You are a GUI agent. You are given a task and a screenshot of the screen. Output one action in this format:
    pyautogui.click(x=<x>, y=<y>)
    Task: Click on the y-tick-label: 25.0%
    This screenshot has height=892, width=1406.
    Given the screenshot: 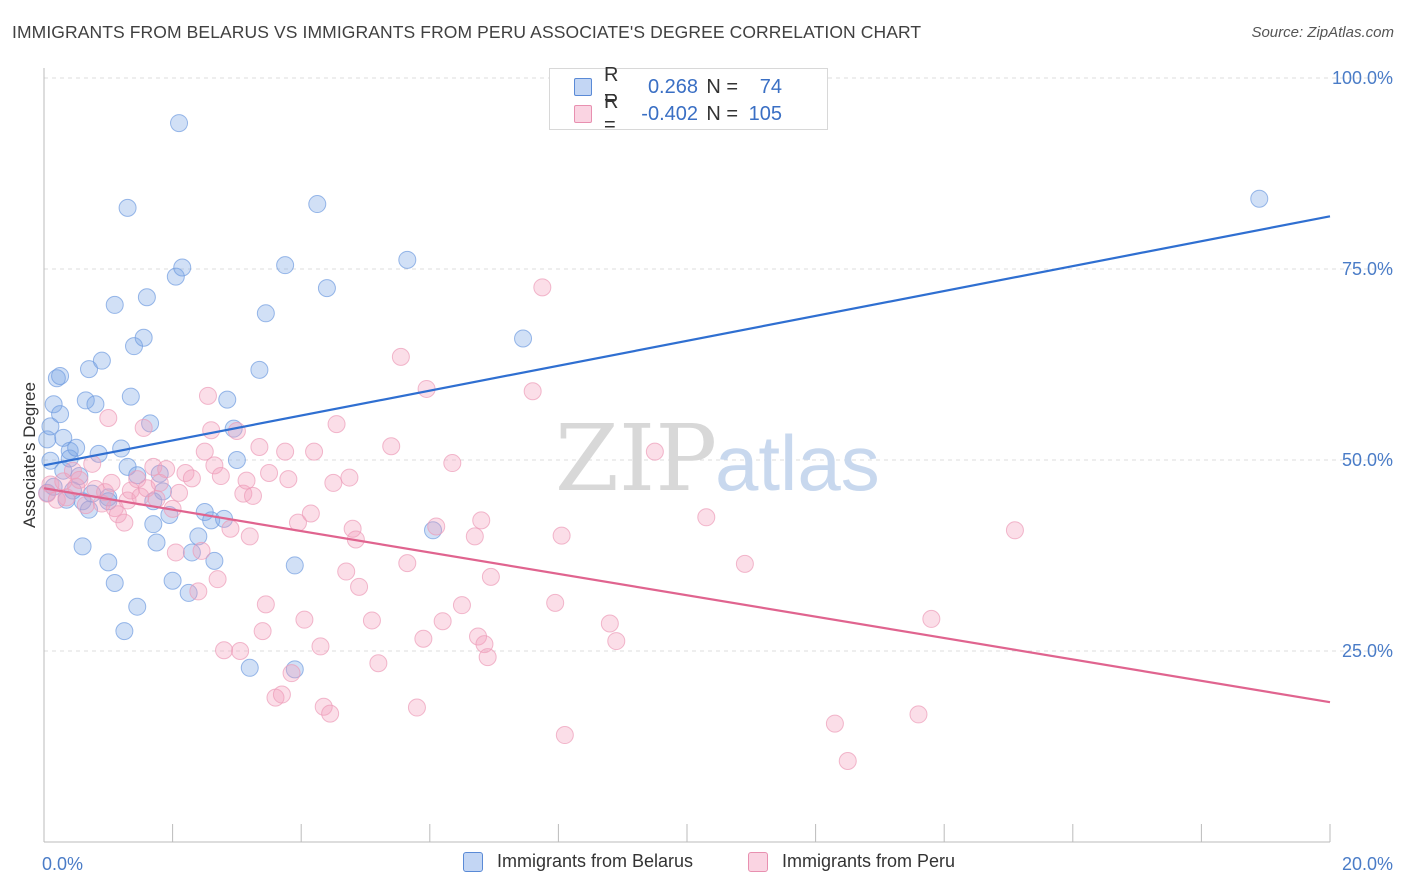 What is the action you would take?
    pyautogui.click(x=1367, y=651)
    